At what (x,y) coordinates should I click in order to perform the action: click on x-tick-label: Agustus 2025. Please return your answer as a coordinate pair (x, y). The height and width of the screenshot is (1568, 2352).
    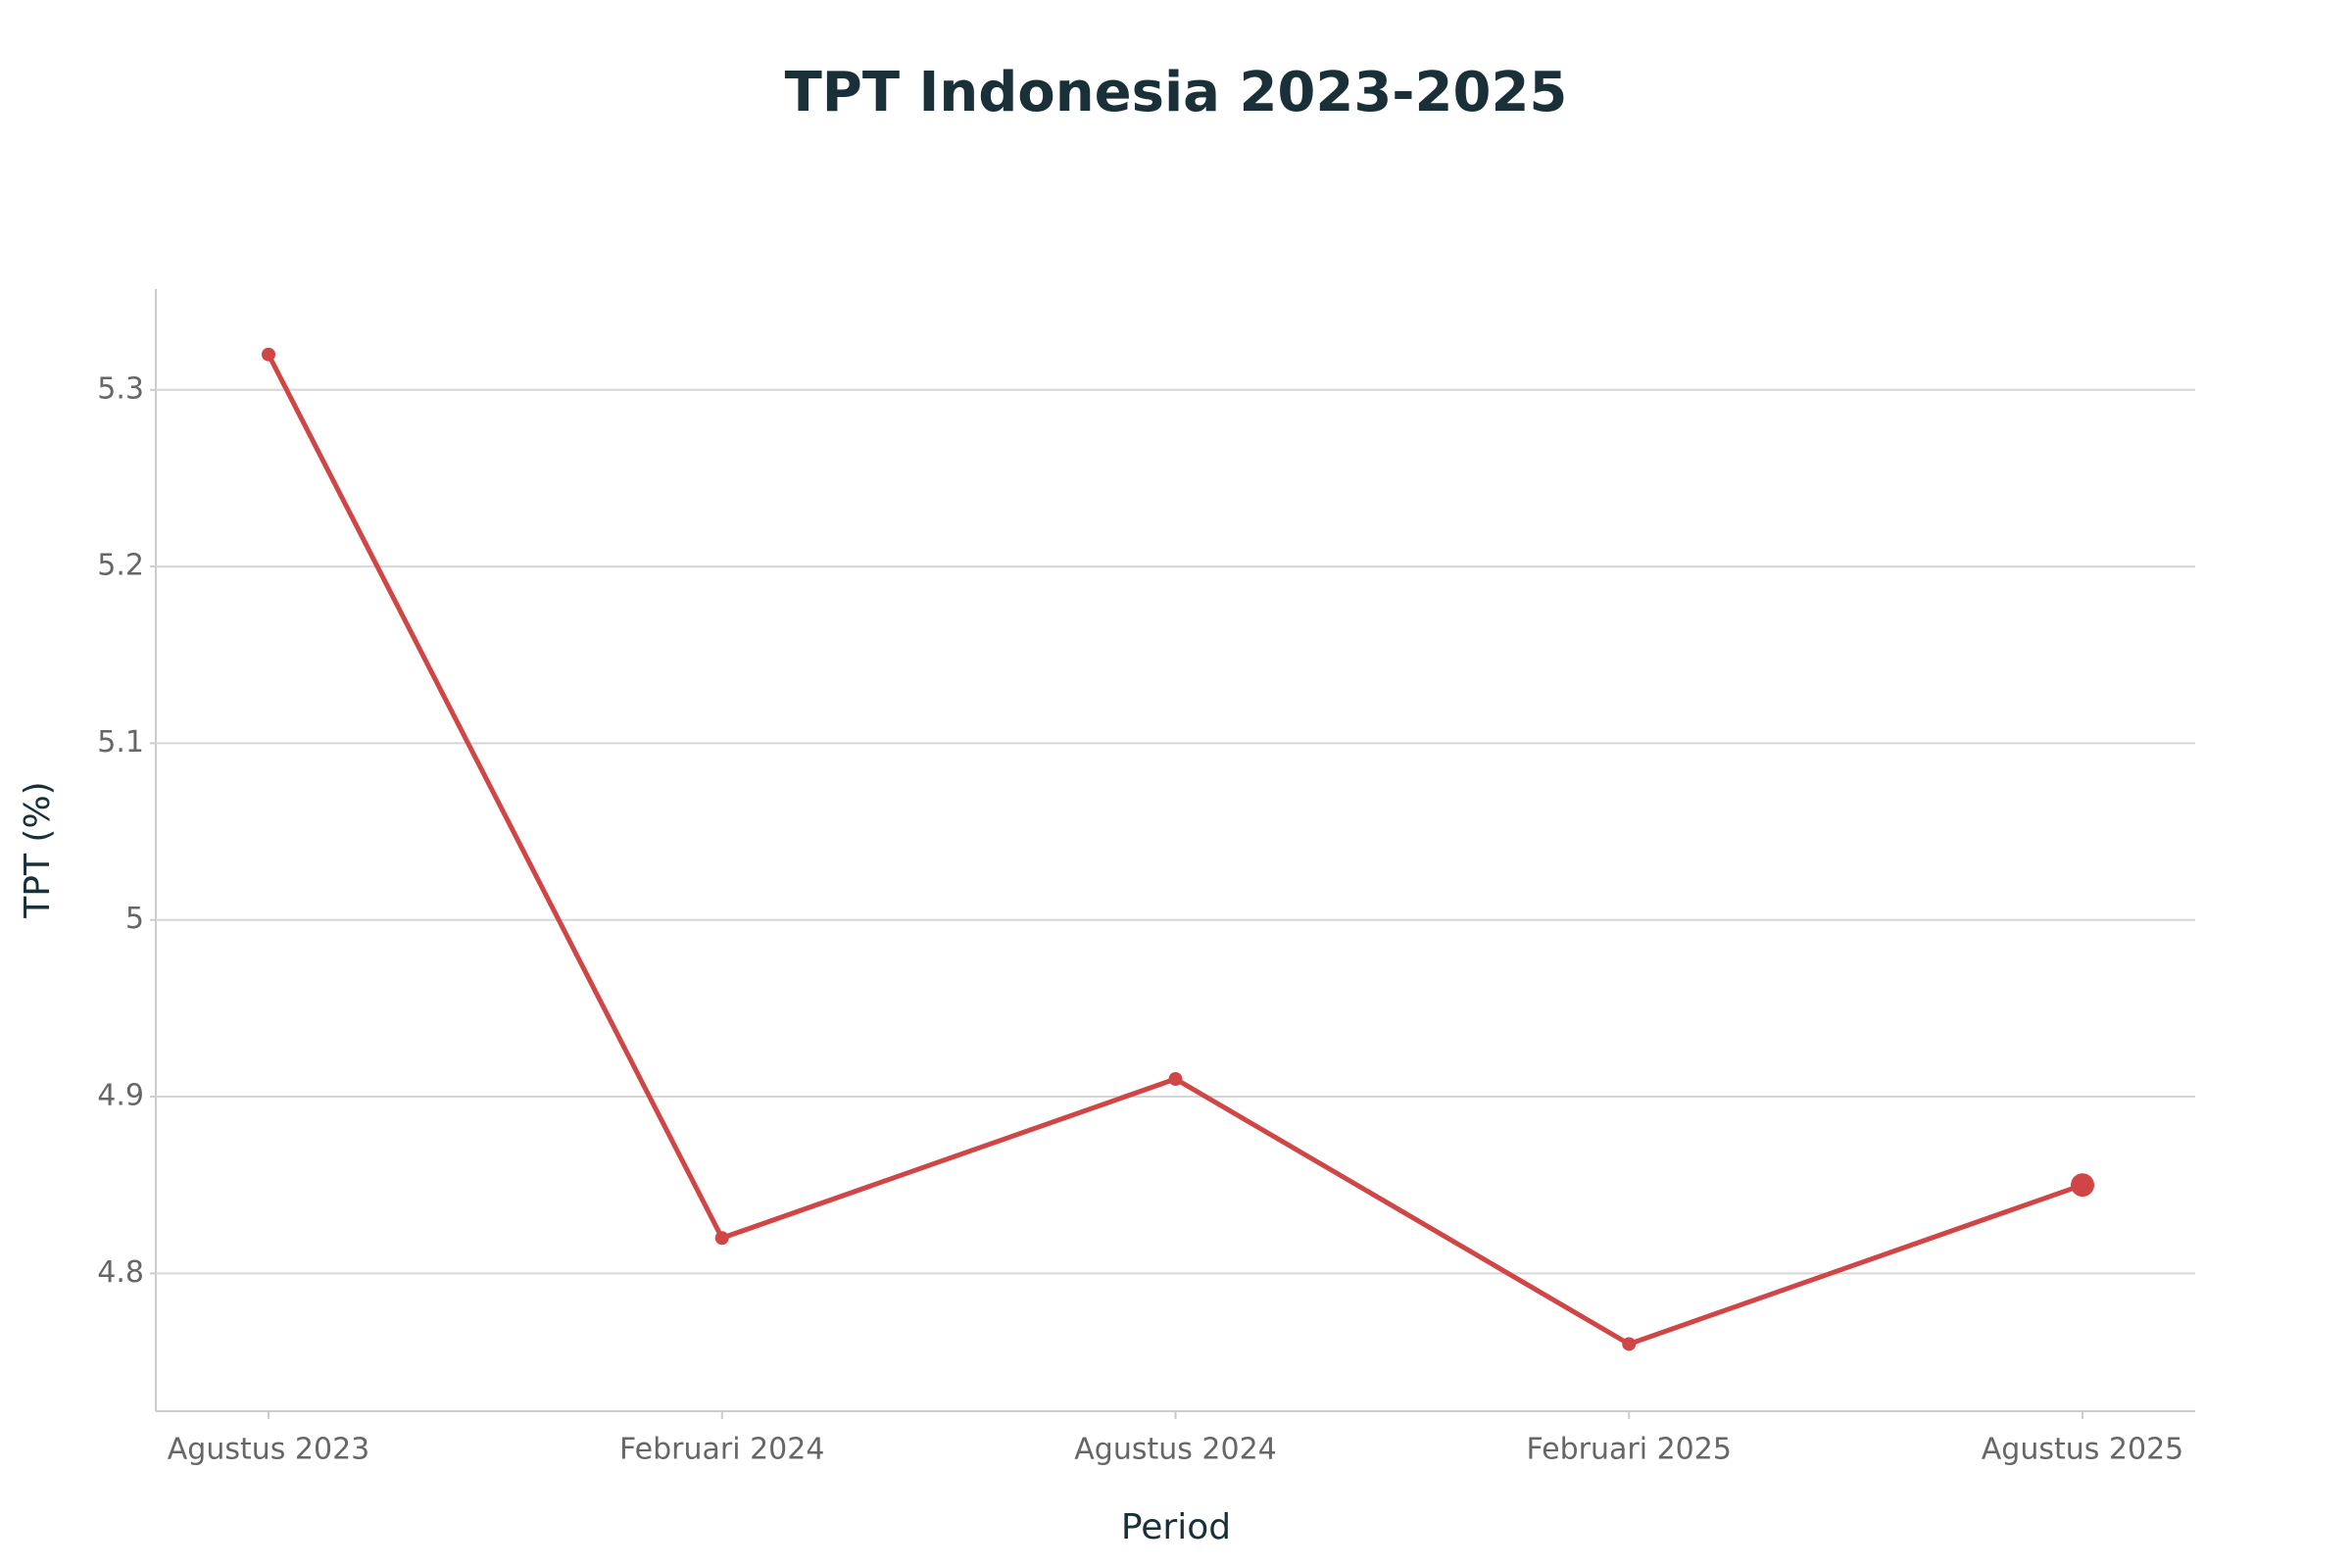
    Looking at the image, I should click on (2083, 1450).